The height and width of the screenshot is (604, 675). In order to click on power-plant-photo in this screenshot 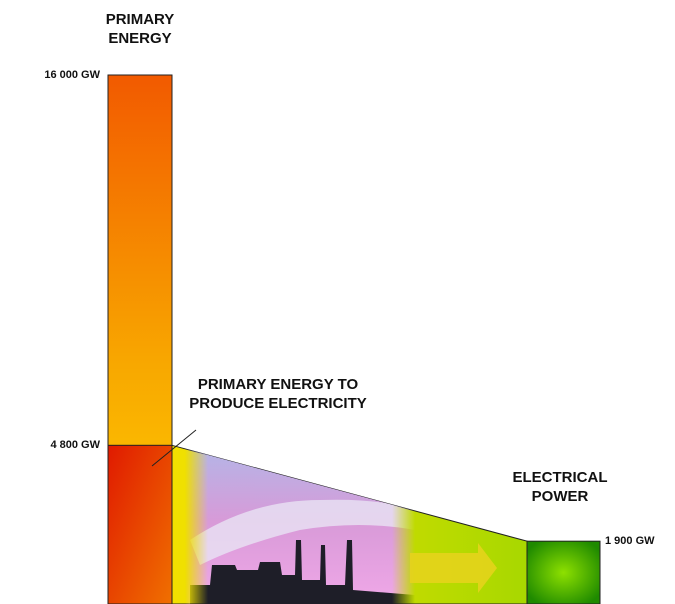, I will do `click(300, 524)`.